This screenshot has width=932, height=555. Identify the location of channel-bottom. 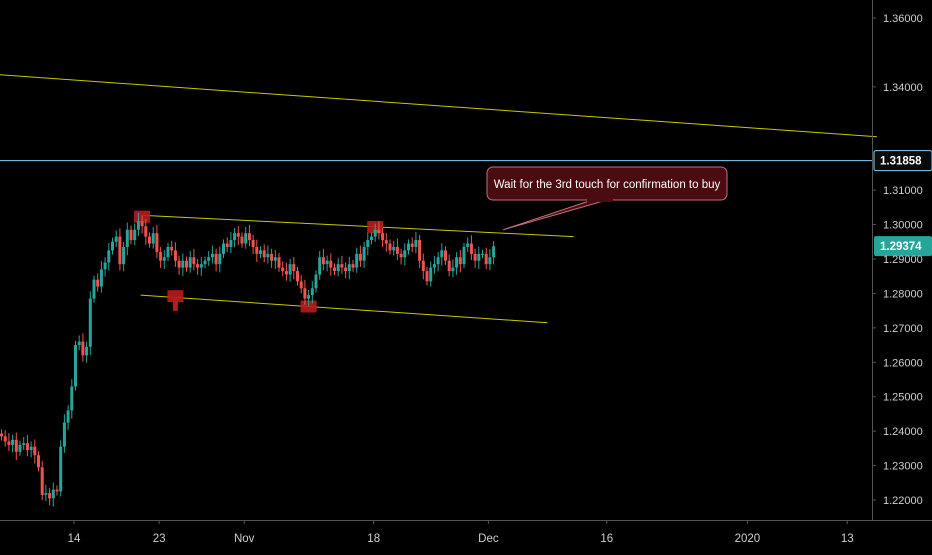
(344, 309).